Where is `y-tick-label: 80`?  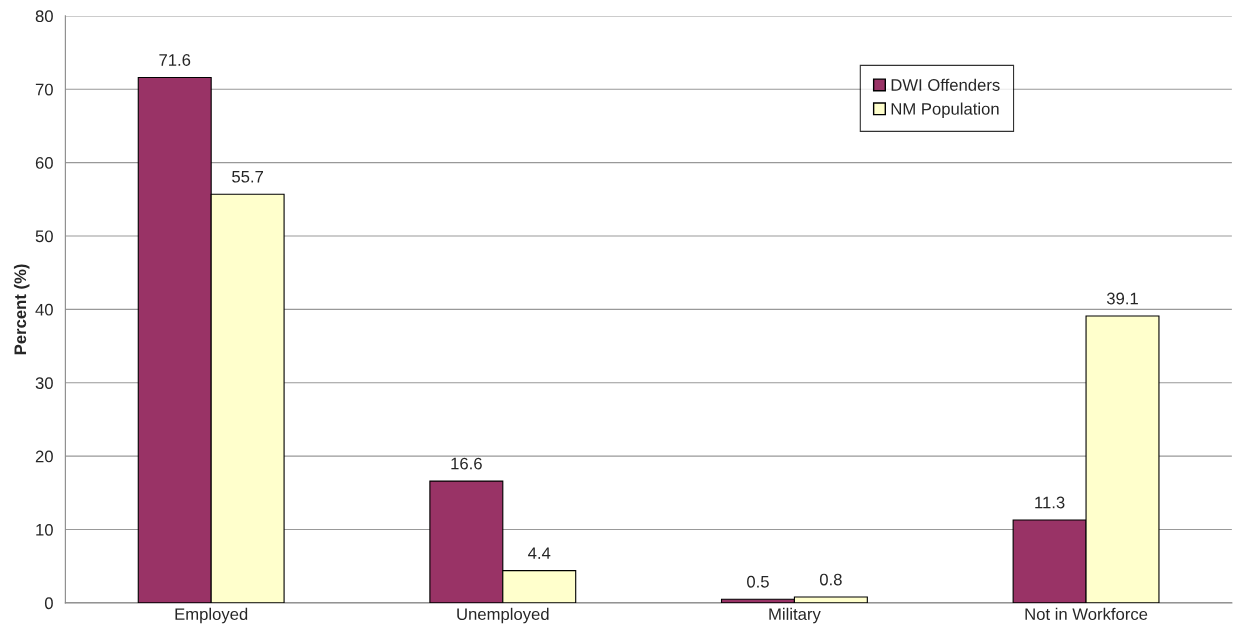 y-tick-label: 80 is located at coordinates (44, 16).